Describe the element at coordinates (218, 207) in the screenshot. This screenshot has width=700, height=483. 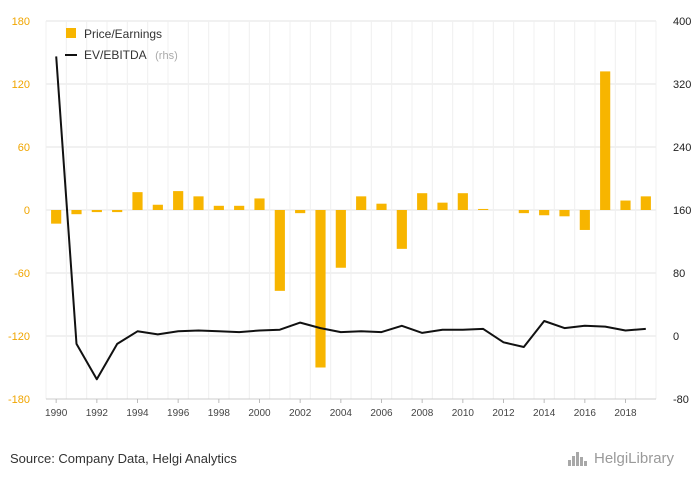
I see `bar-1998` at that location.